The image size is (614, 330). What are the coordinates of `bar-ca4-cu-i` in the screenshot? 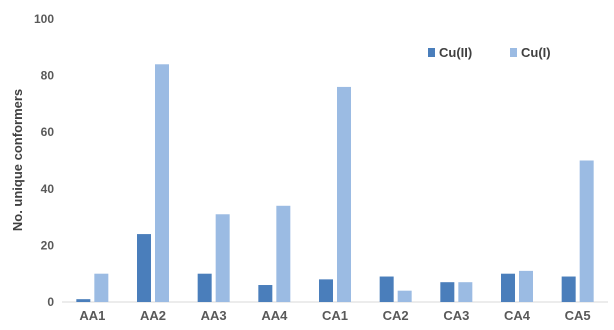 It's located at (526, 286).